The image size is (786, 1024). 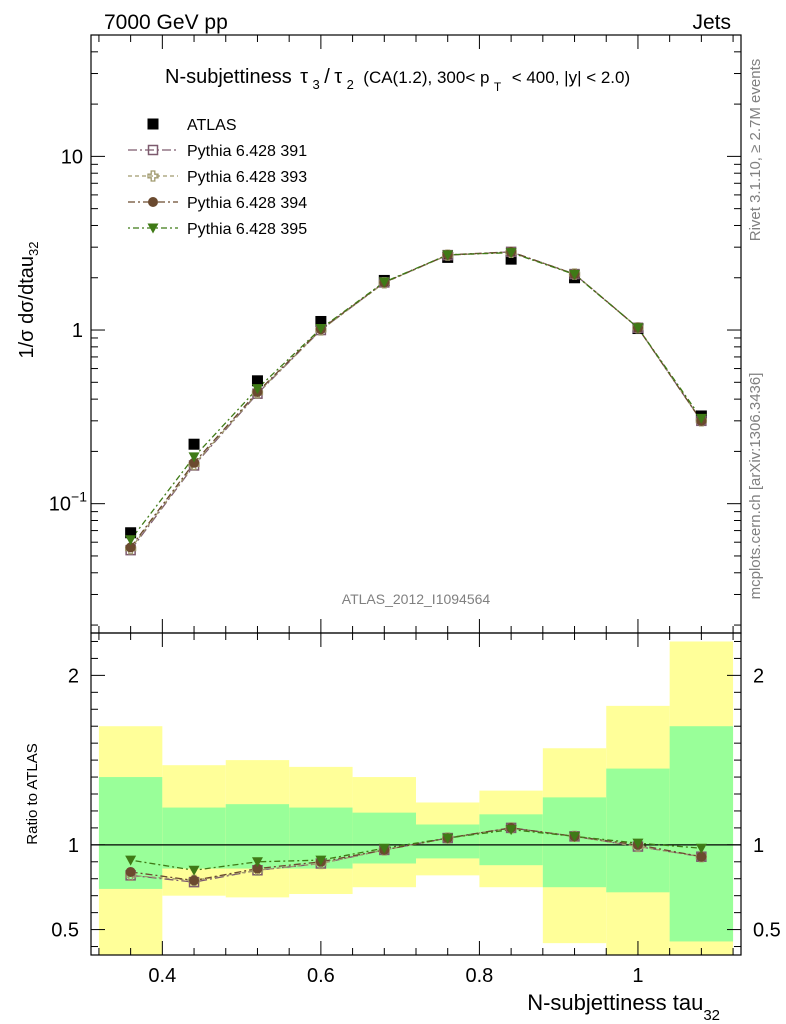 I want to click on main-y-axis-label: 1/σ dσ/dtau32, so click(x=28, y=300).